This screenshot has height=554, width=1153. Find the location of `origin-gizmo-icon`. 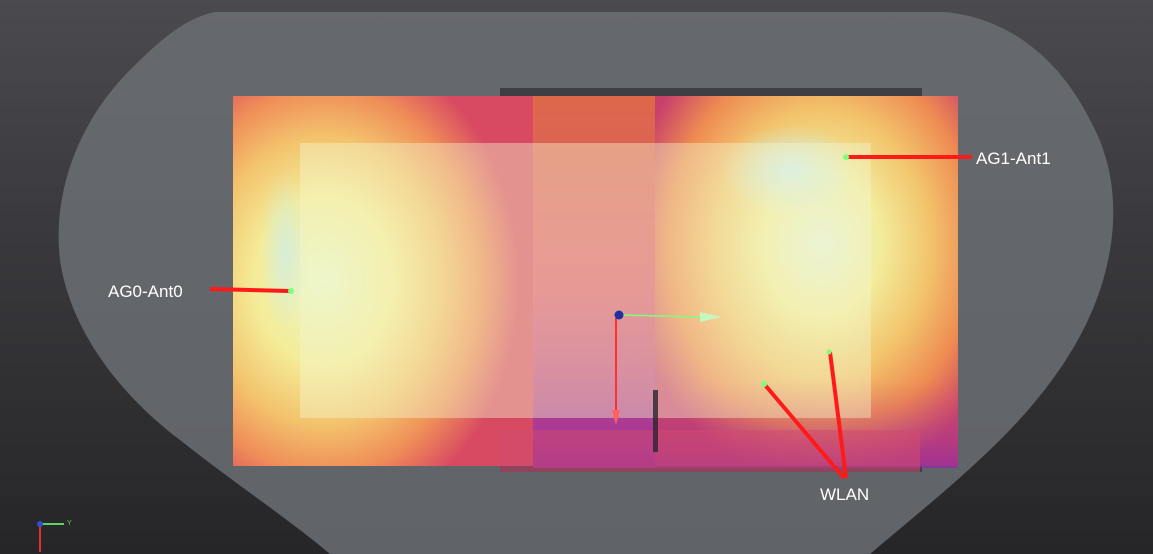

origin-gizmo-icon is located at coordinates (667, 368).